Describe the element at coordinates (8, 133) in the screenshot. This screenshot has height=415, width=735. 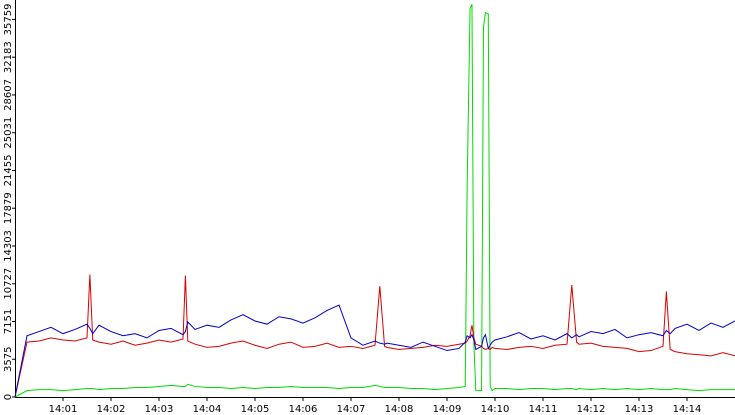
I see `y-tick-label: 25031` at that location.